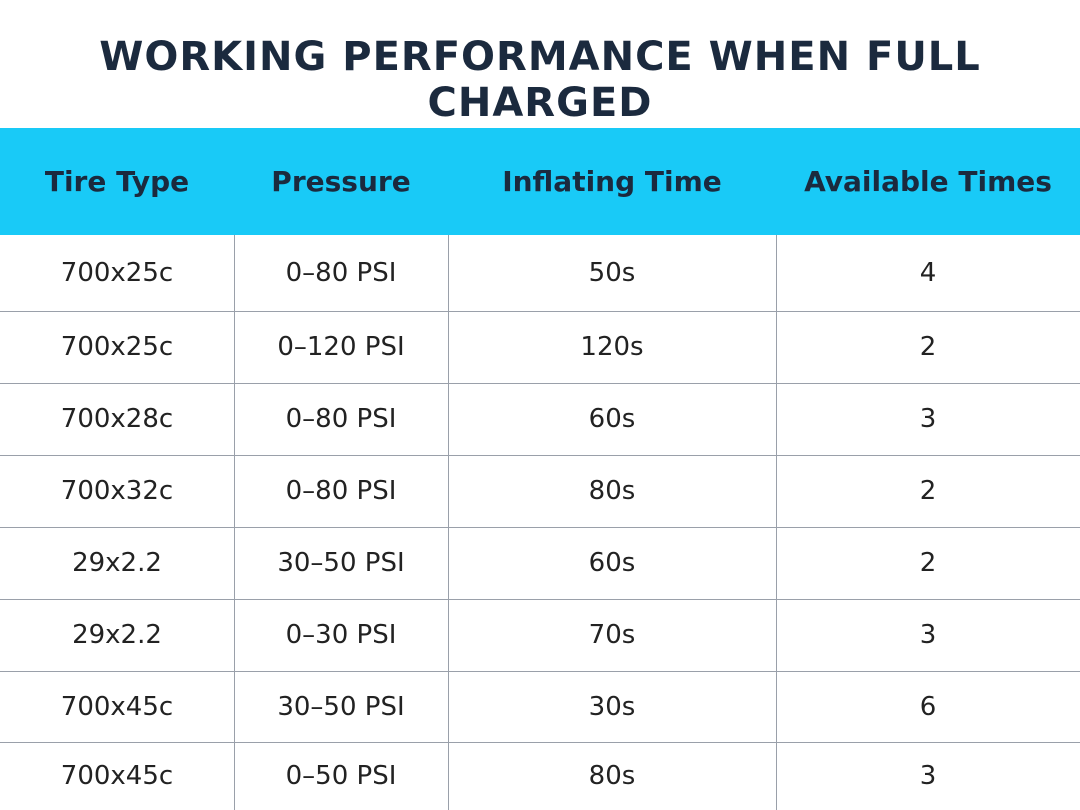  What do you see at coordinates (540, 80) in the screenshot?
I see `title: WORKING PERFORMANCE WHEN FULL CHARGED` at bounding box center [540, 80].